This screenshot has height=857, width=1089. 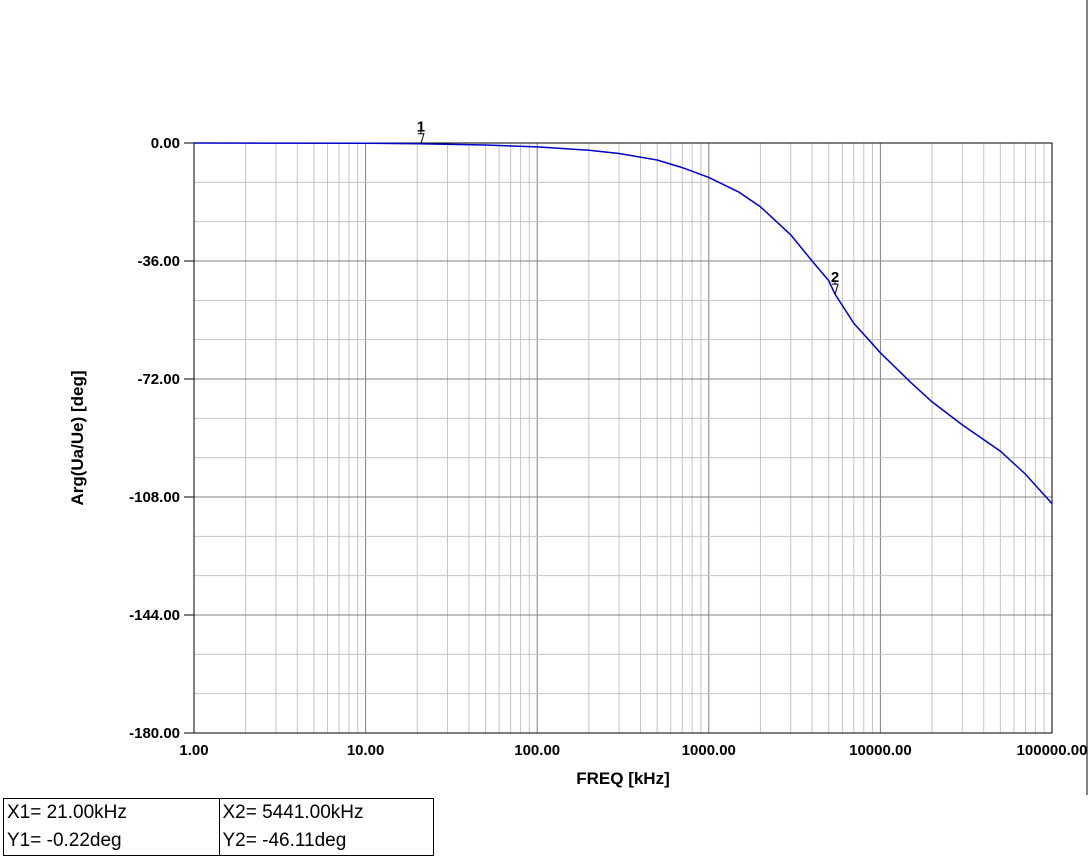 I want to click on y-tick-labels: 0.00 -36.00 -72.00 -108.00 -144.00 -180.00, so click(x=161, y=438).